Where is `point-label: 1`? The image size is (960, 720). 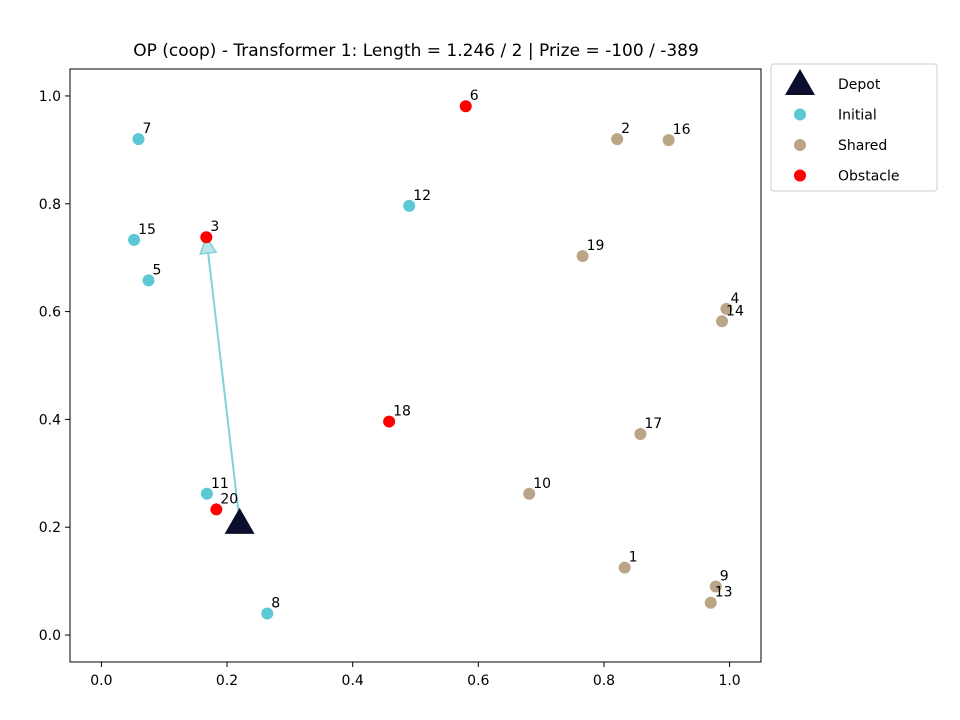
point-label: 1 is located at coordinates (633, 558).